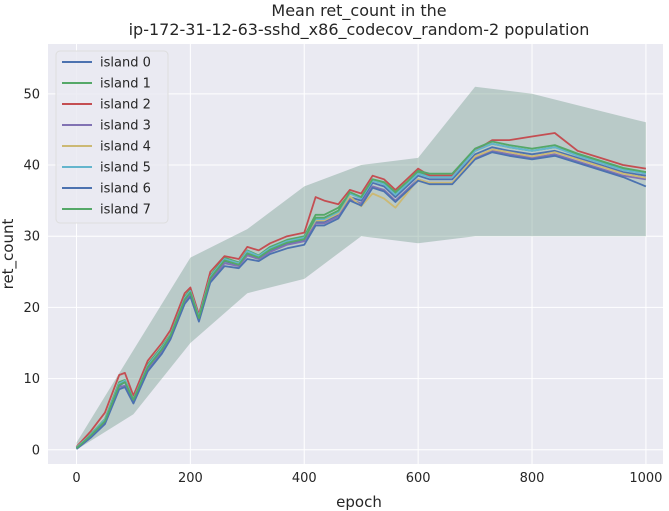 Image resolution: width=669 pixels, height=511 pixels. What do you see at coordinates (359, 502) in the screenshot?
I see `x-axis-label: epoch` at bounding box center [359, 502].